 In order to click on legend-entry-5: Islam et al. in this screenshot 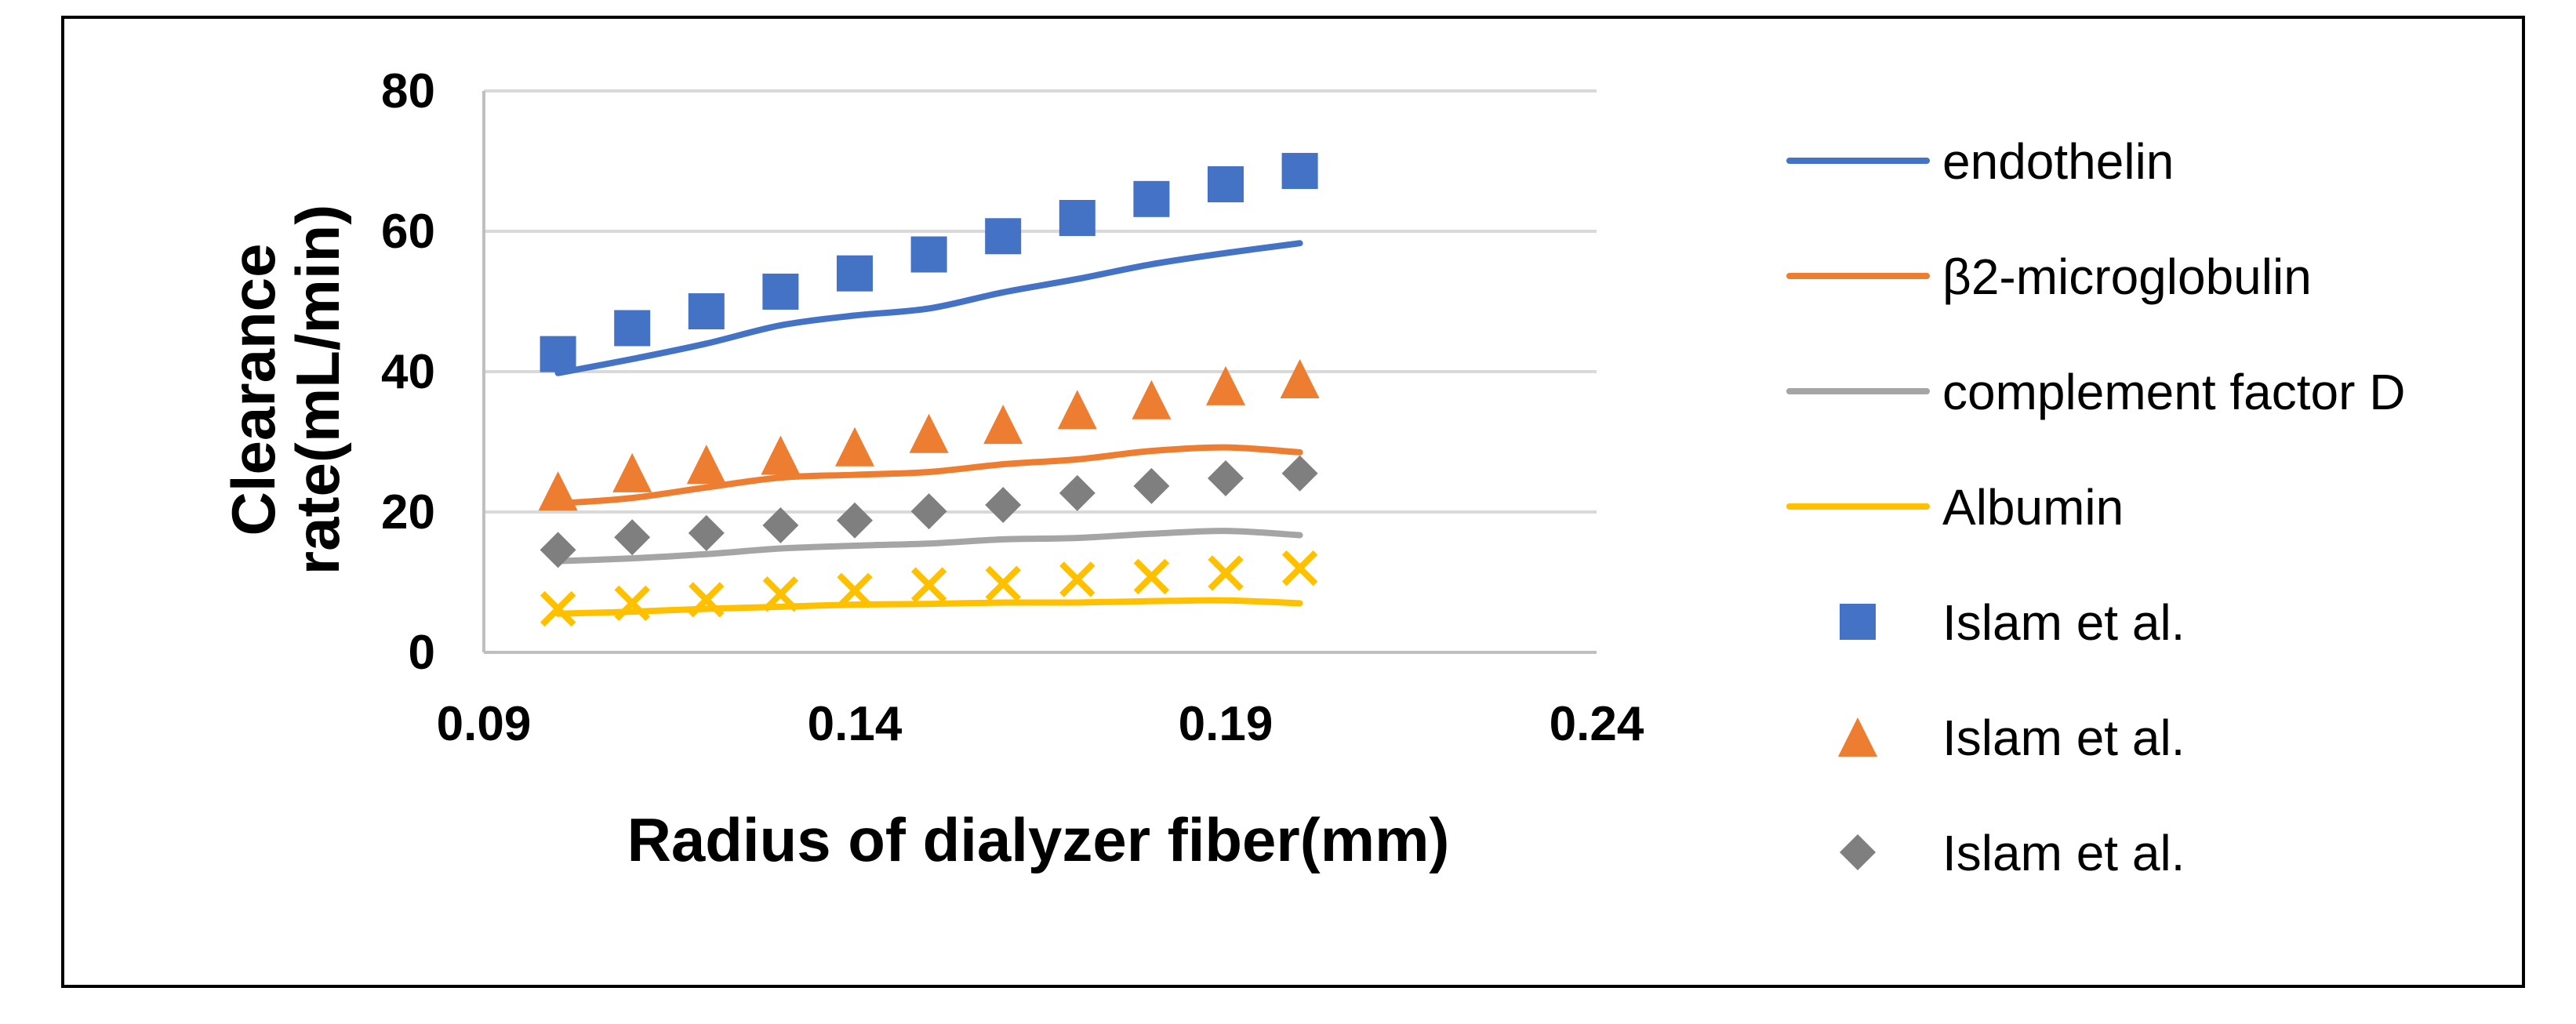, I will do `click(2011, 738)`.